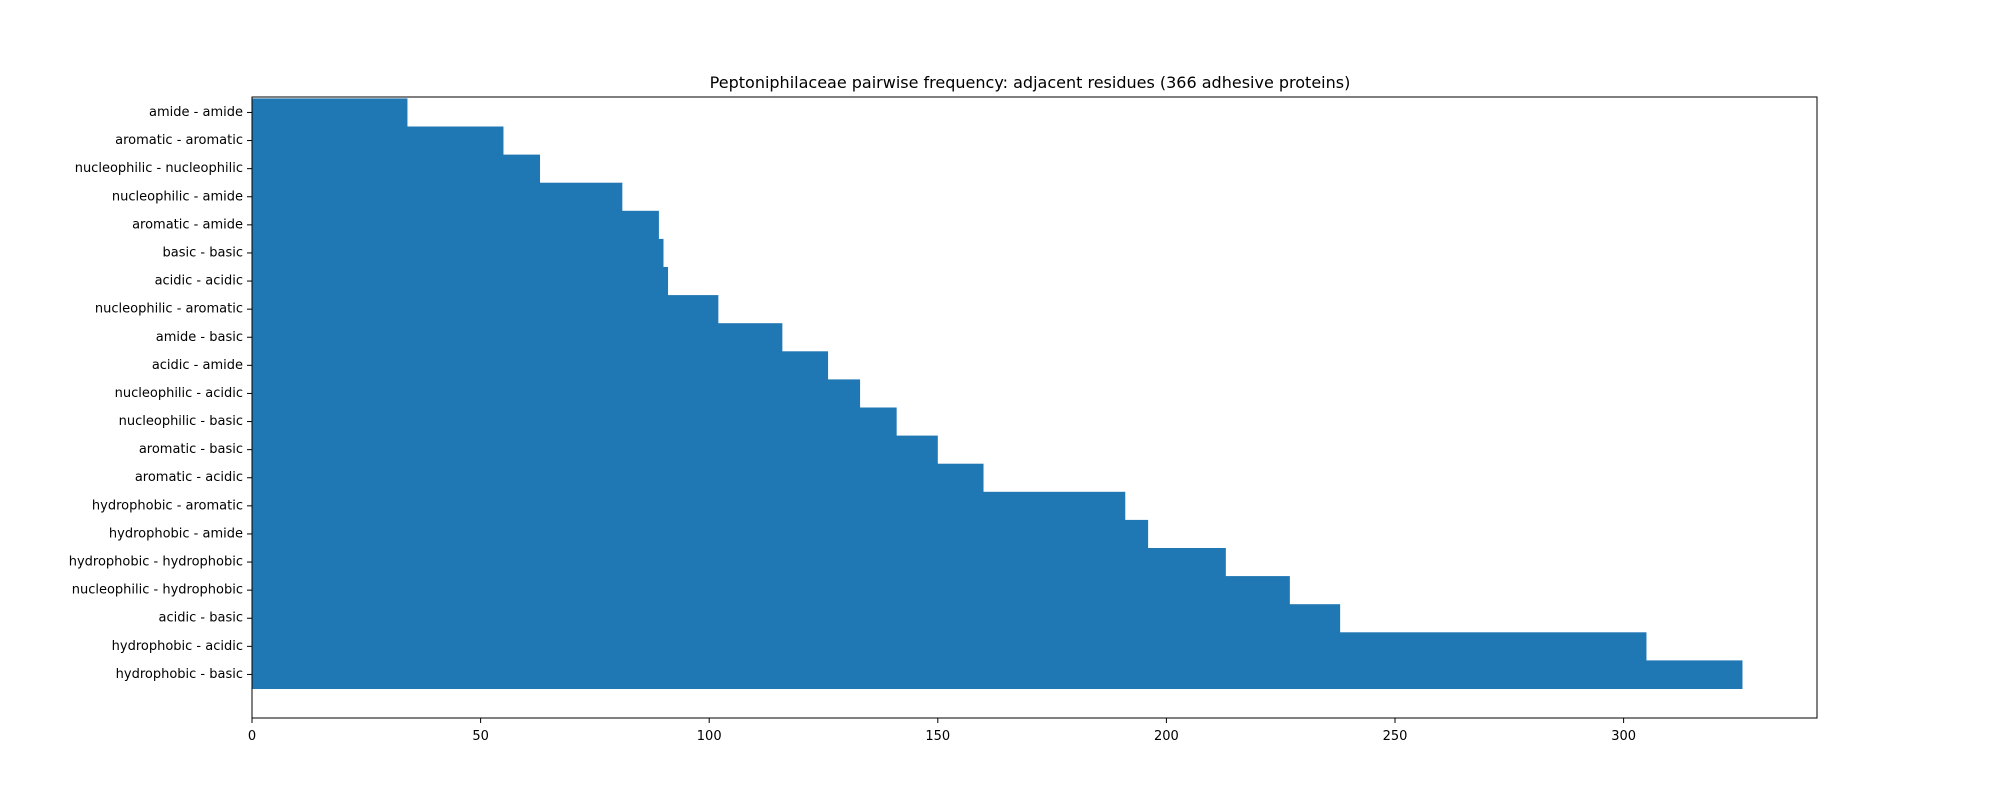 The height and width of the screenshot is (800, 2000). What do you see at coordinates (480, 736) in the screenshot?
I see `x-tick-label: 50` at bounding box center [480, 736].